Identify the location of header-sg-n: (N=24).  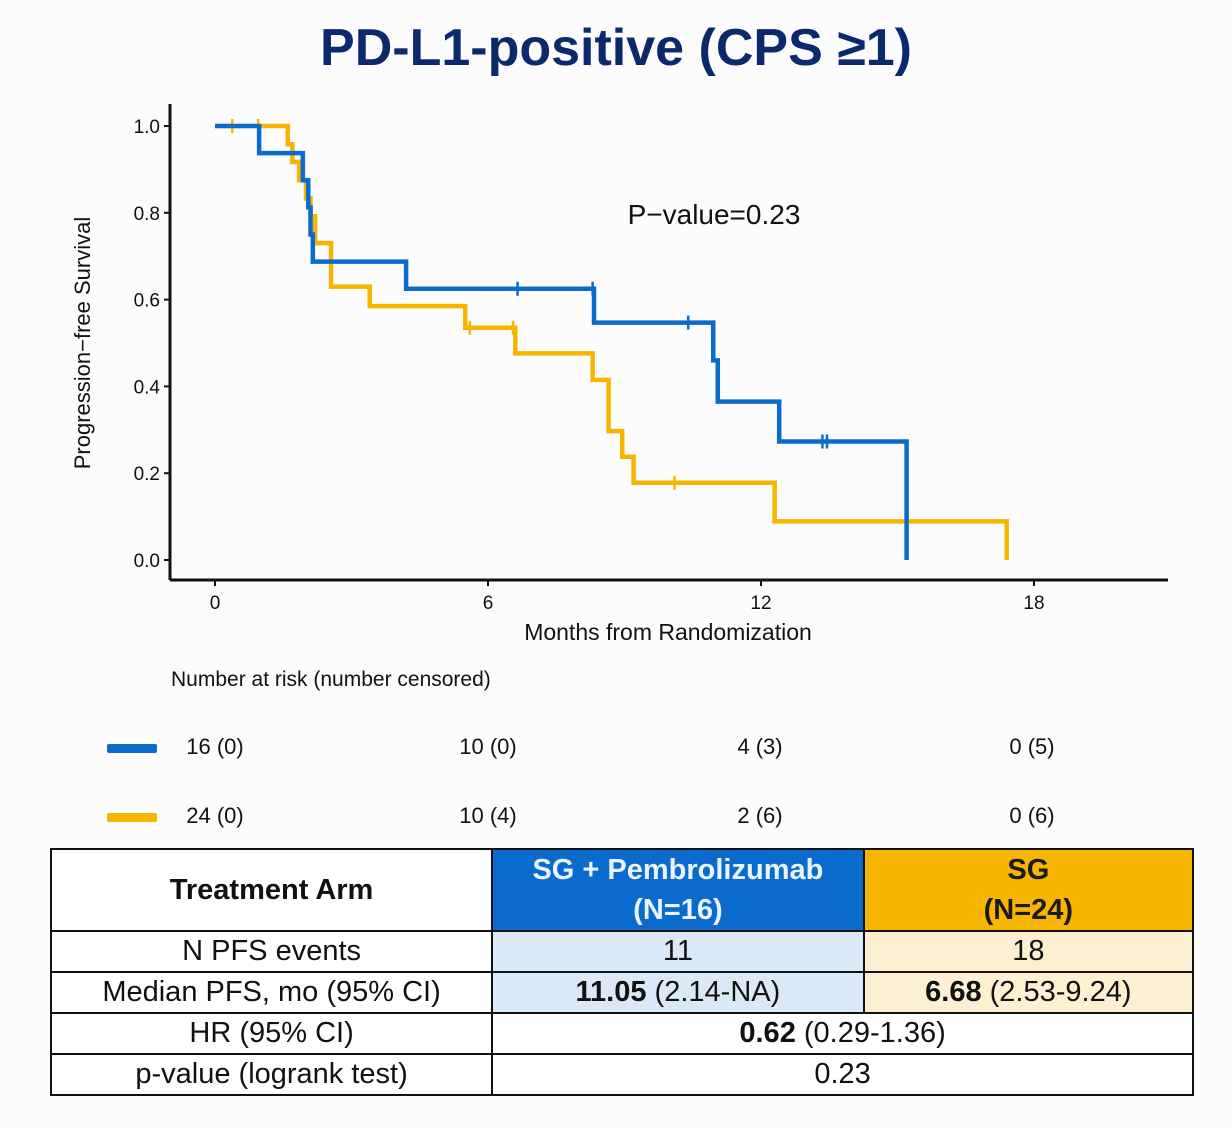
(1028, 910).